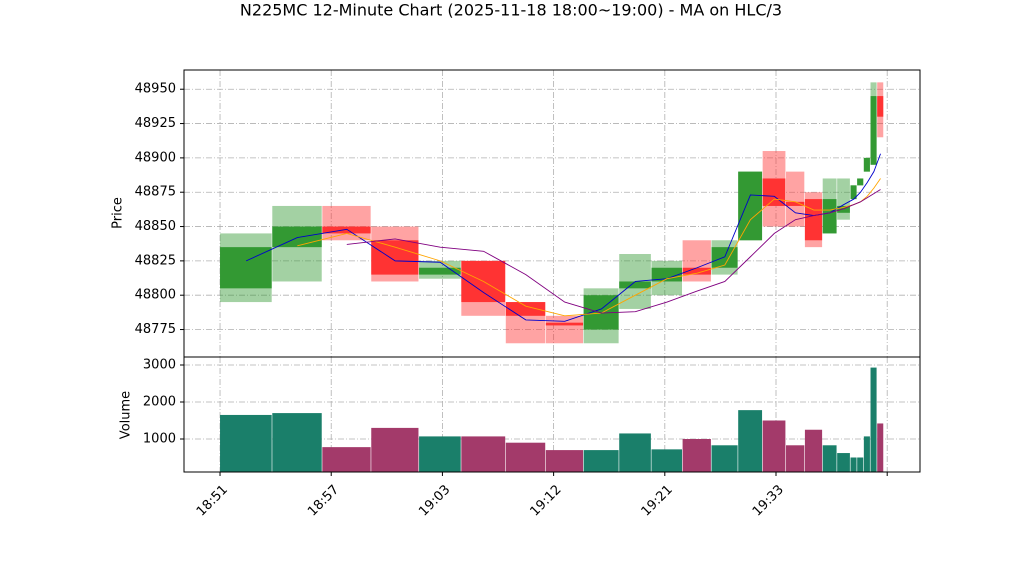 The image size is (1022, 575). What do you see at coordinates (155, 260) in the screenshot?
I see `y-tick-label: 48825` at bounding box center [155, 260].